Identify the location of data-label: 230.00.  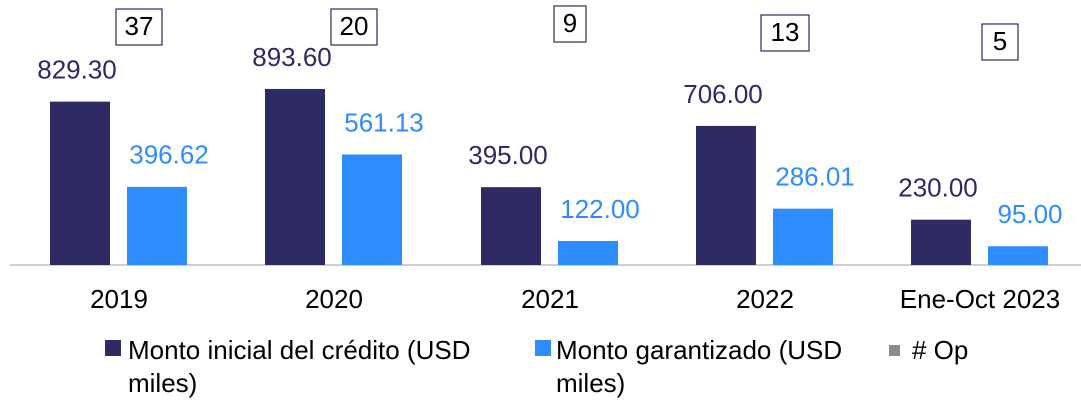
(938, 188).